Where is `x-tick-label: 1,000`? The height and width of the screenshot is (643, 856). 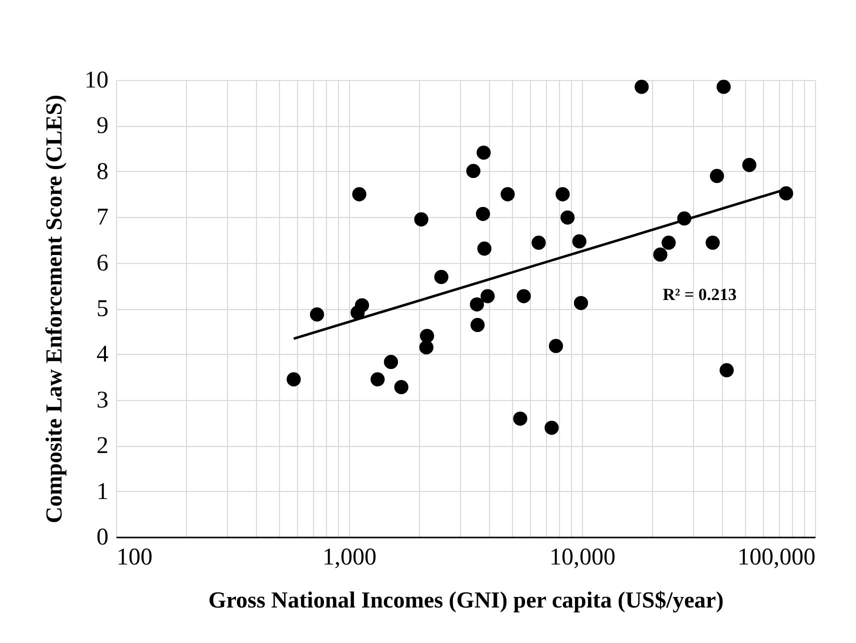 x-tick-label: 1,000 is located at coordinates (349, 557).